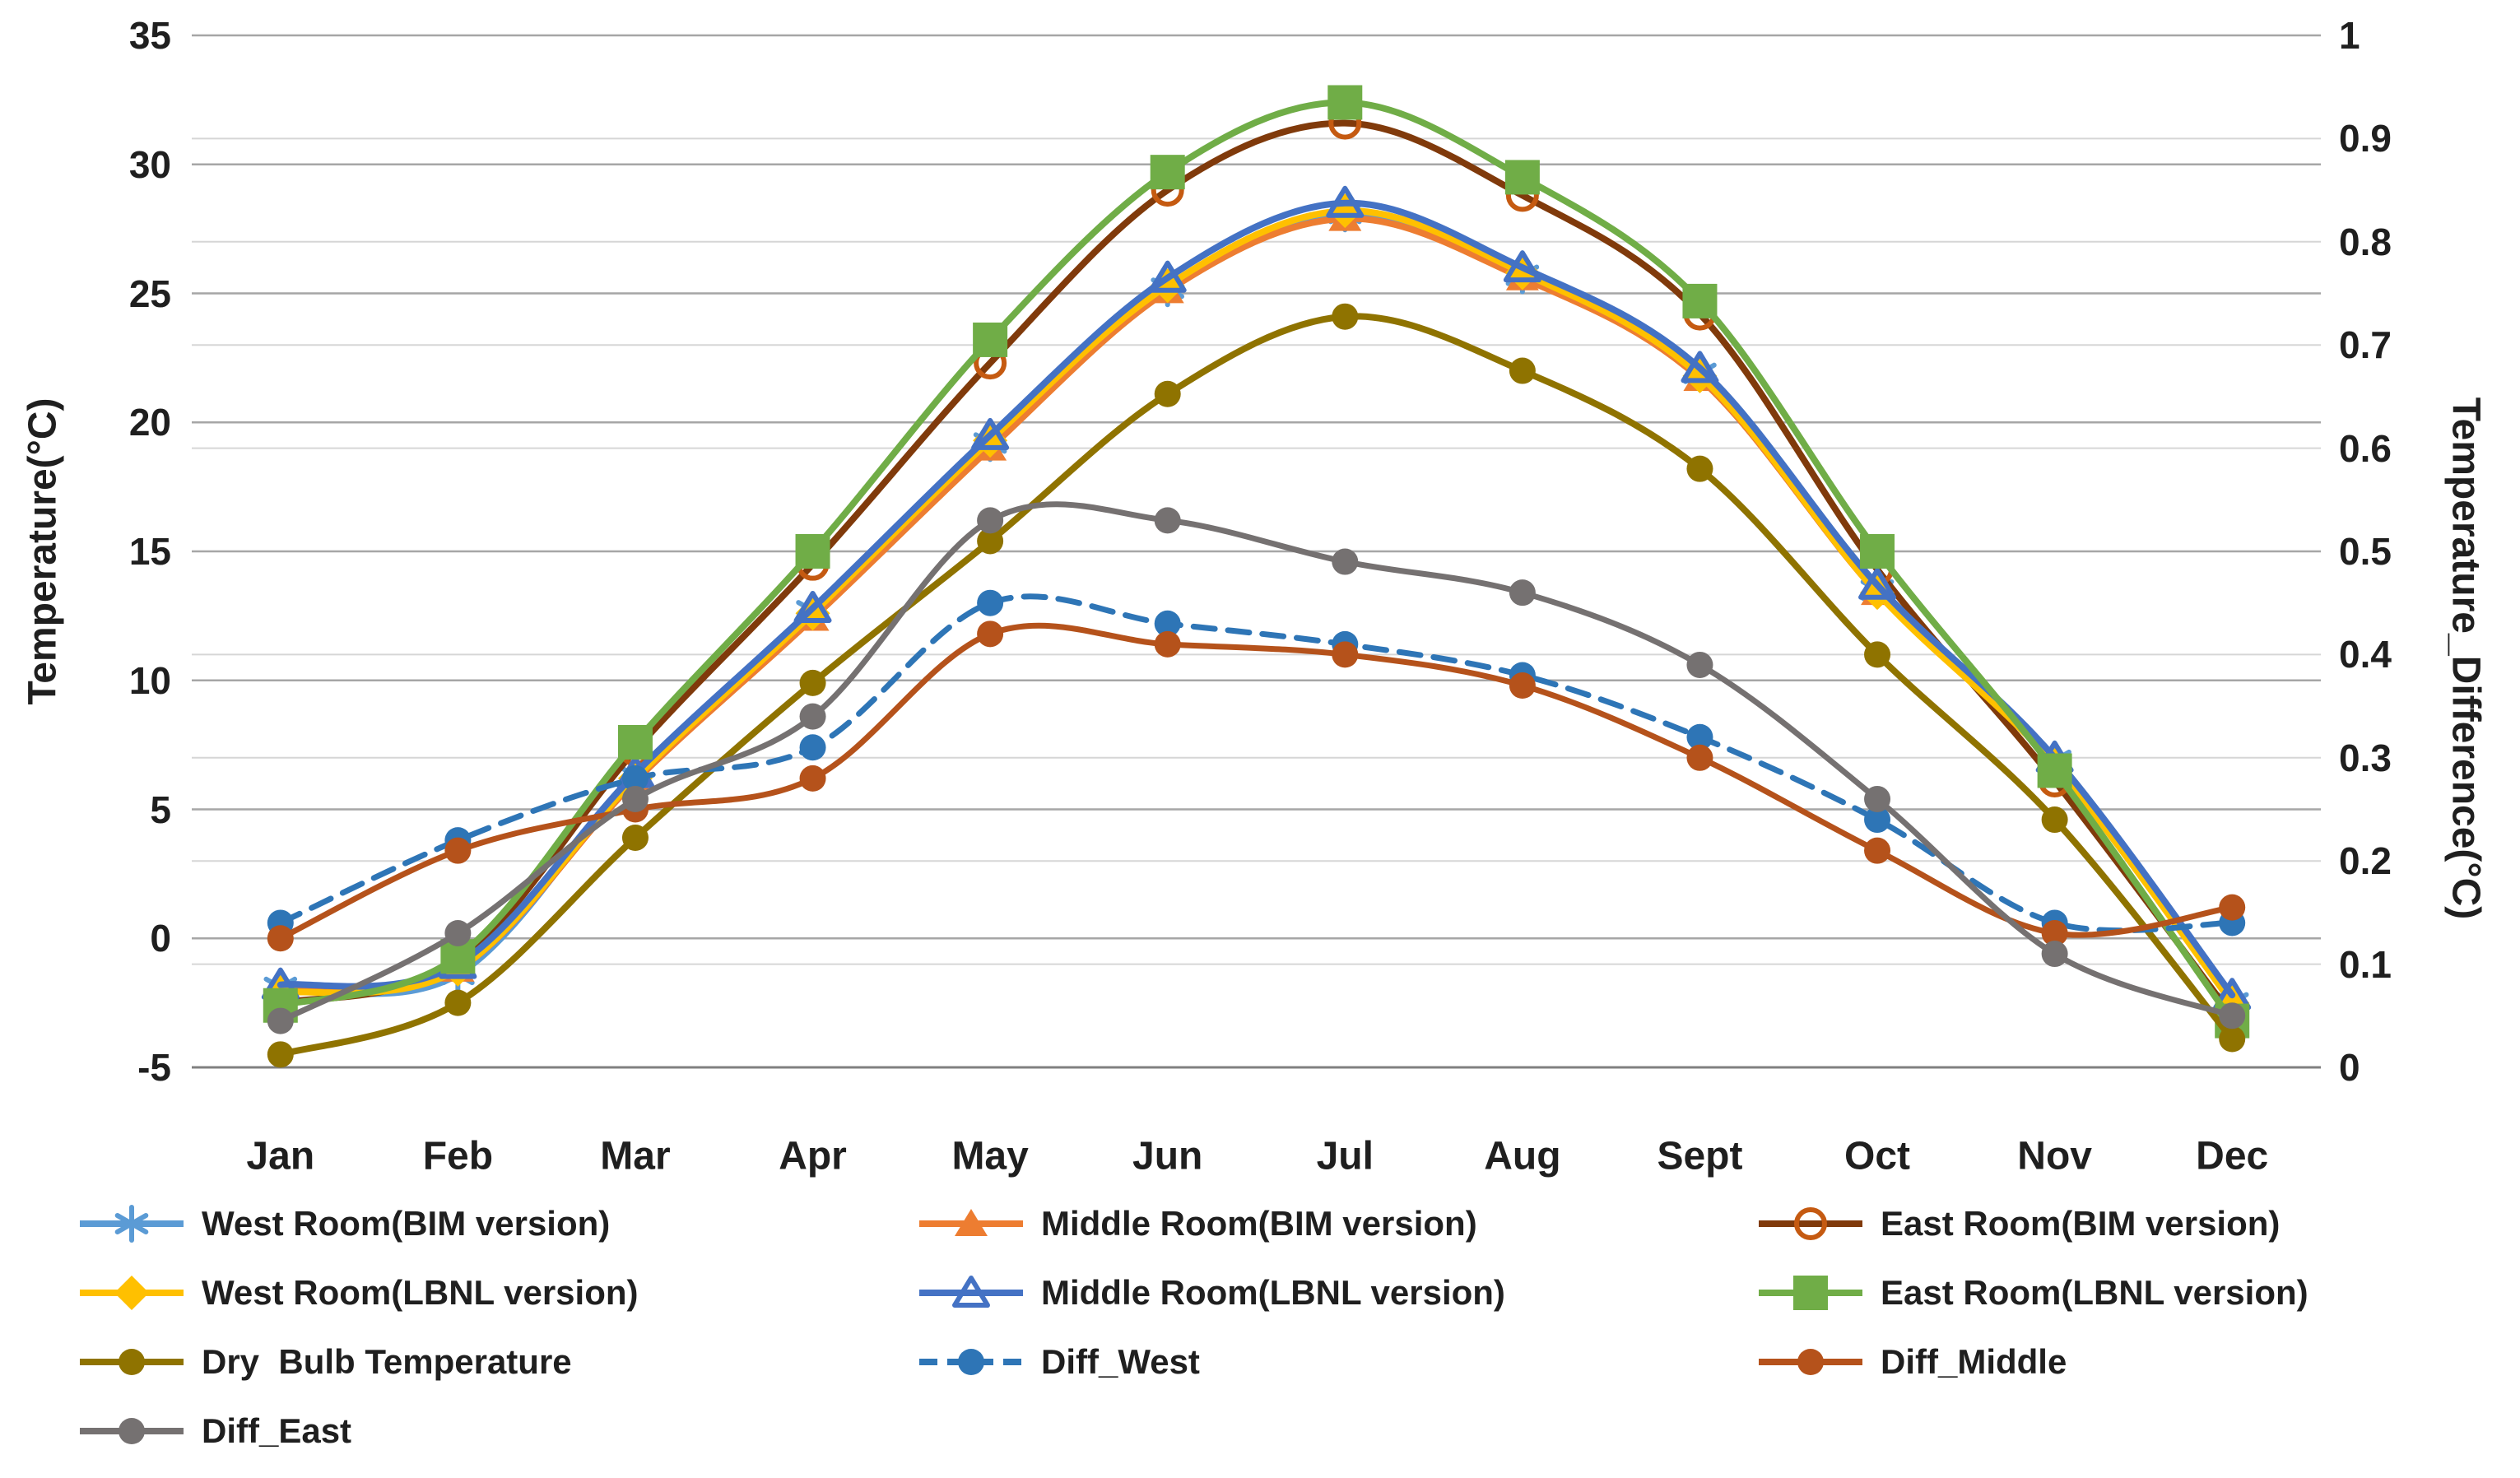  What do you see at coordinates (420, 1292) in the screenshot?
I see `legend-label-west_lbnl: West Room(LBNL version)` at bounding box center [420, 1292].